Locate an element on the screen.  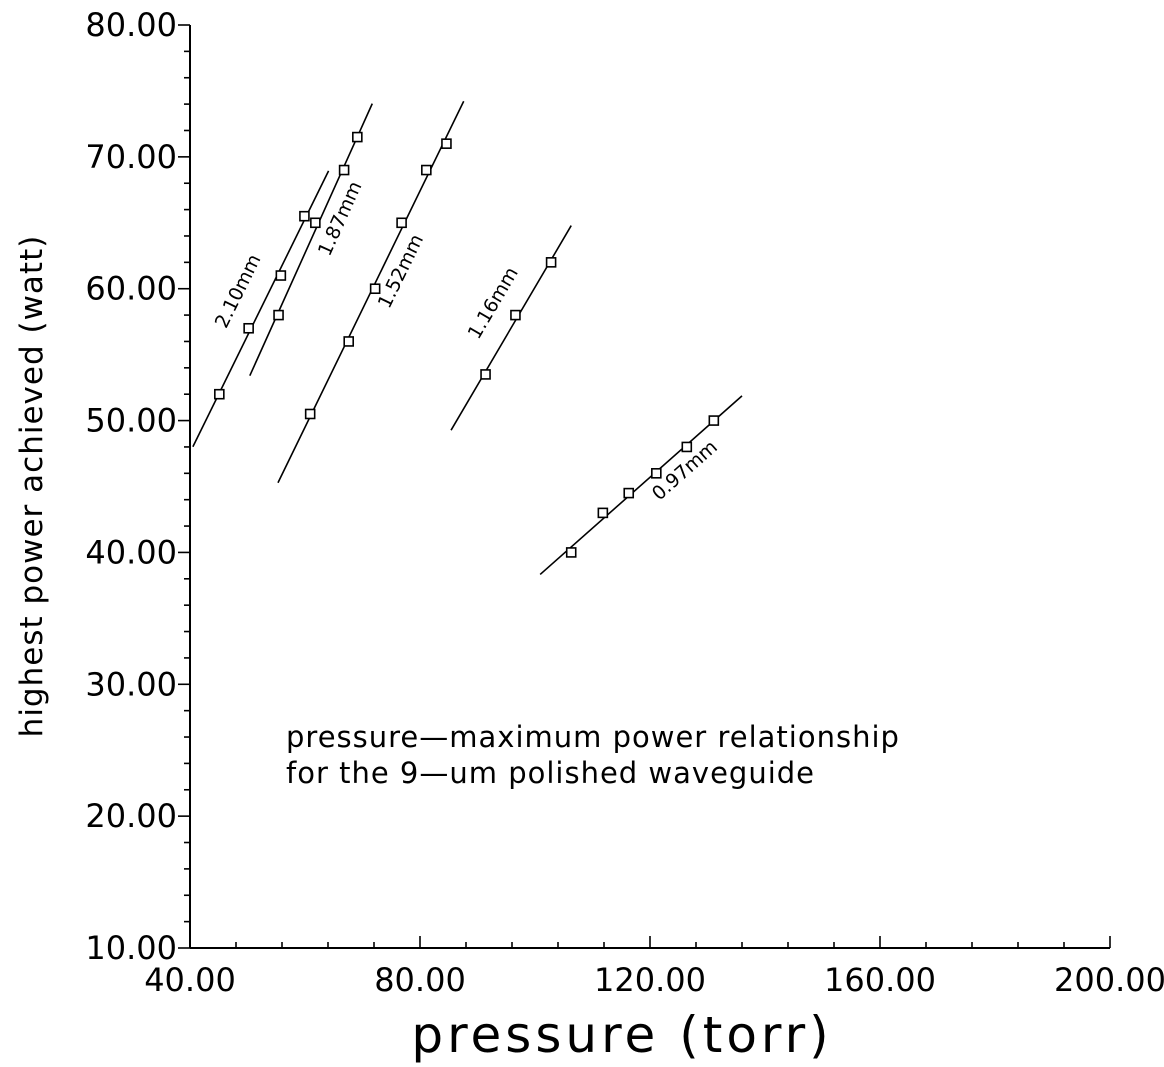
series-label-1-52mm: 1.52mm is located at coordinates (401, 271).